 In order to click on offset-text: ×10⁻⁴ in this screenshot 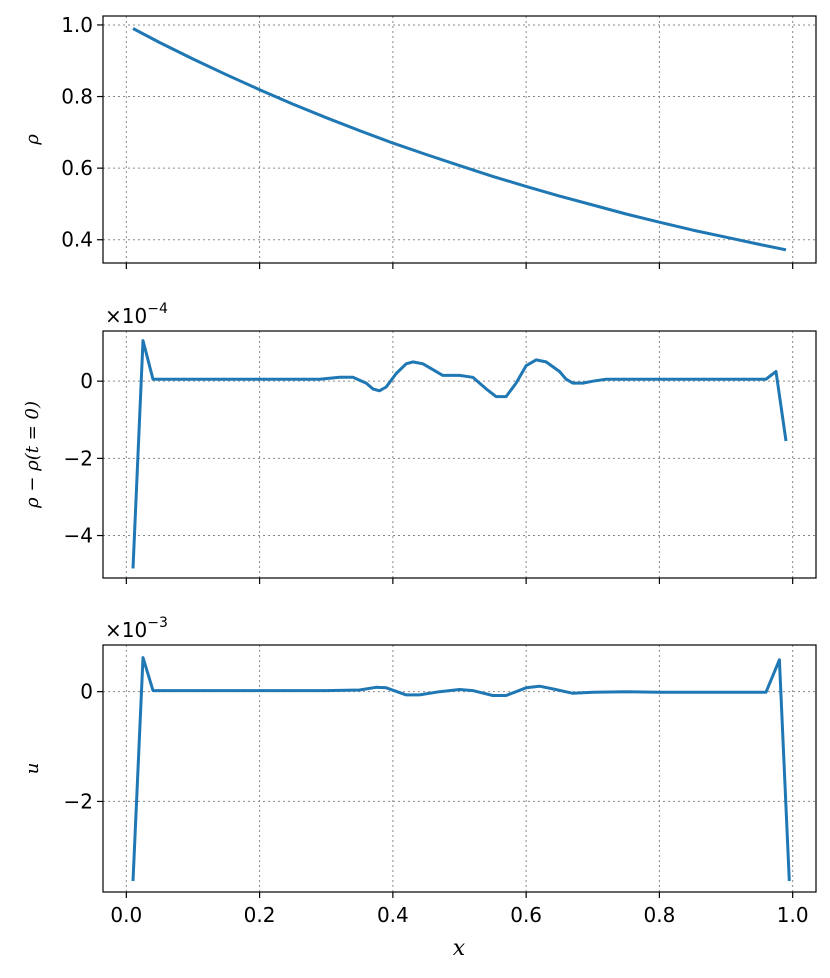, I will do `click(136, 314)`.